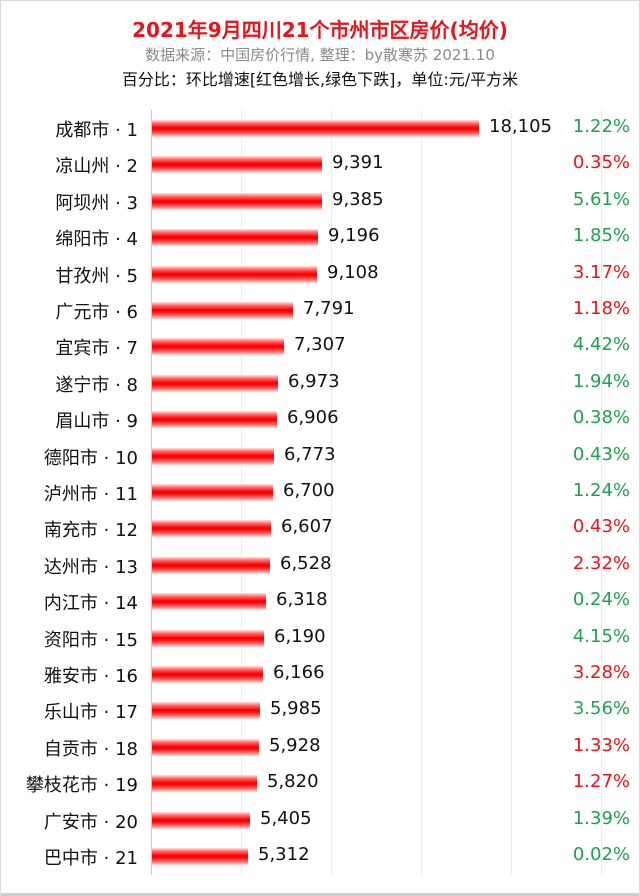 The width and height of the screenshot is (640, 896). I want to click on category-label: 成都市 · 1, so click(96, 130).